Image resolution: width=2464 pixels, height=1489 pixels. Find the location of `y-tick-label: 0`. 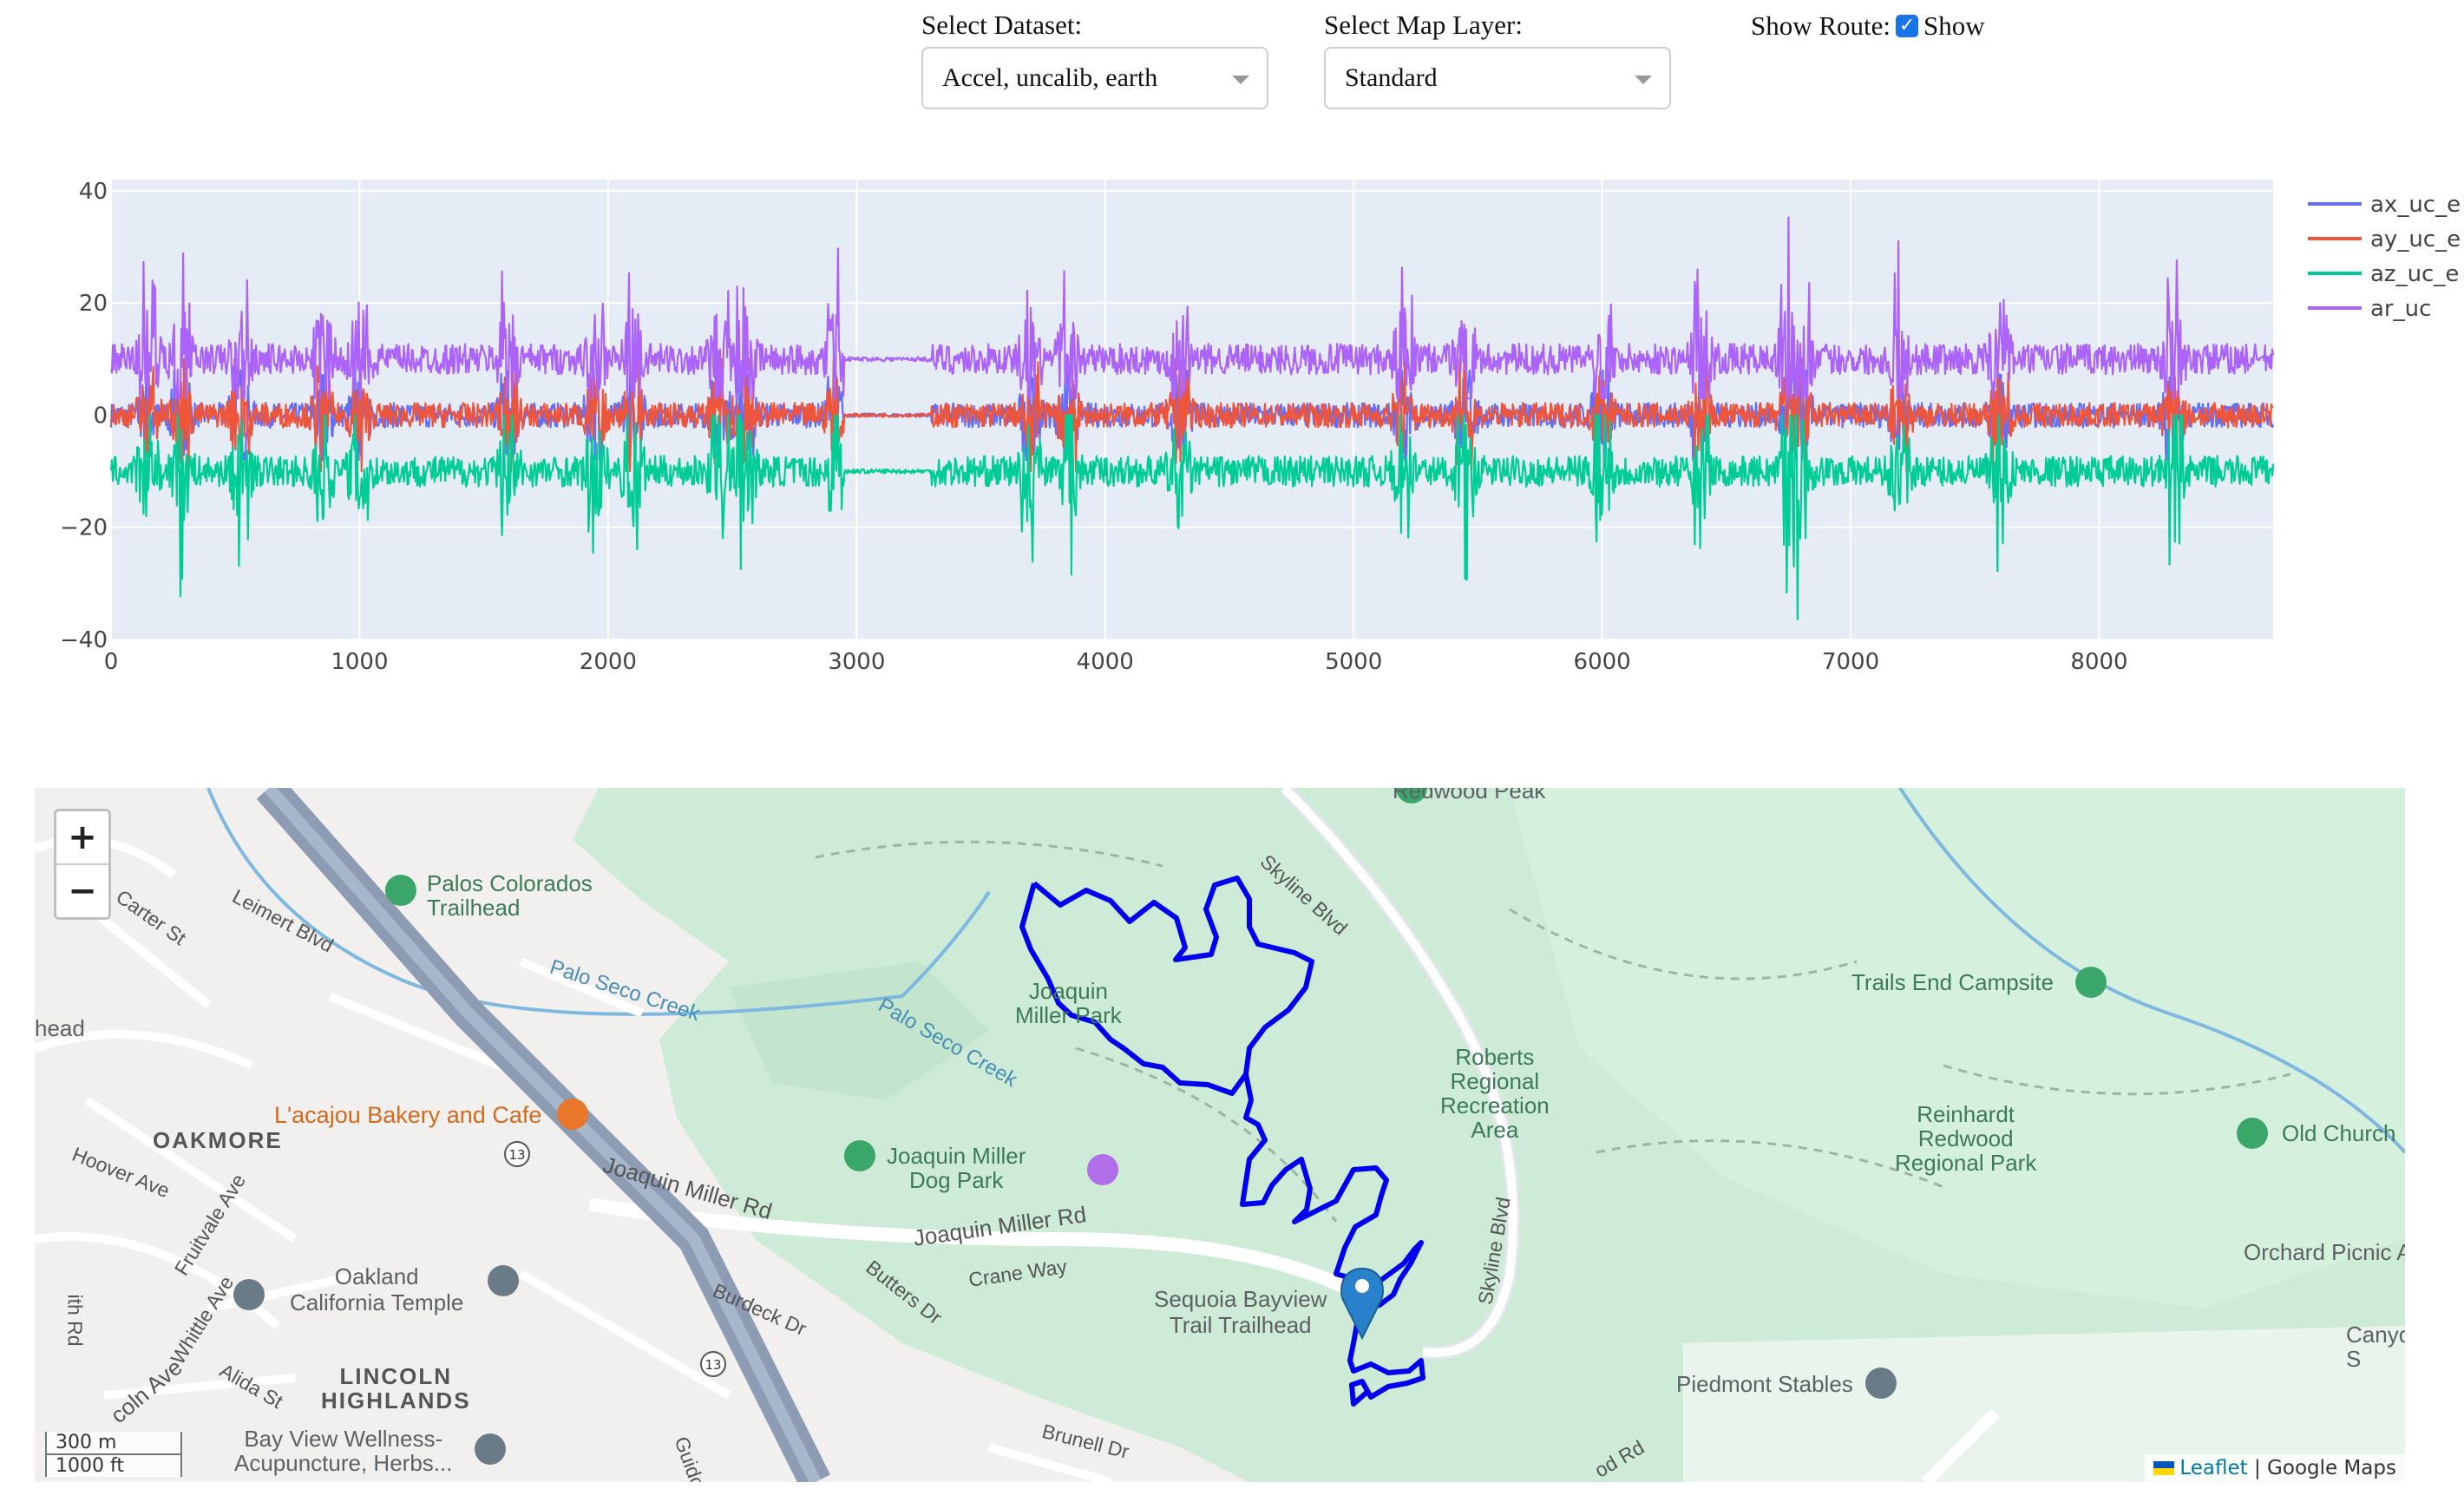

y-tick-label: 0 is located at coordinates (100, 416).